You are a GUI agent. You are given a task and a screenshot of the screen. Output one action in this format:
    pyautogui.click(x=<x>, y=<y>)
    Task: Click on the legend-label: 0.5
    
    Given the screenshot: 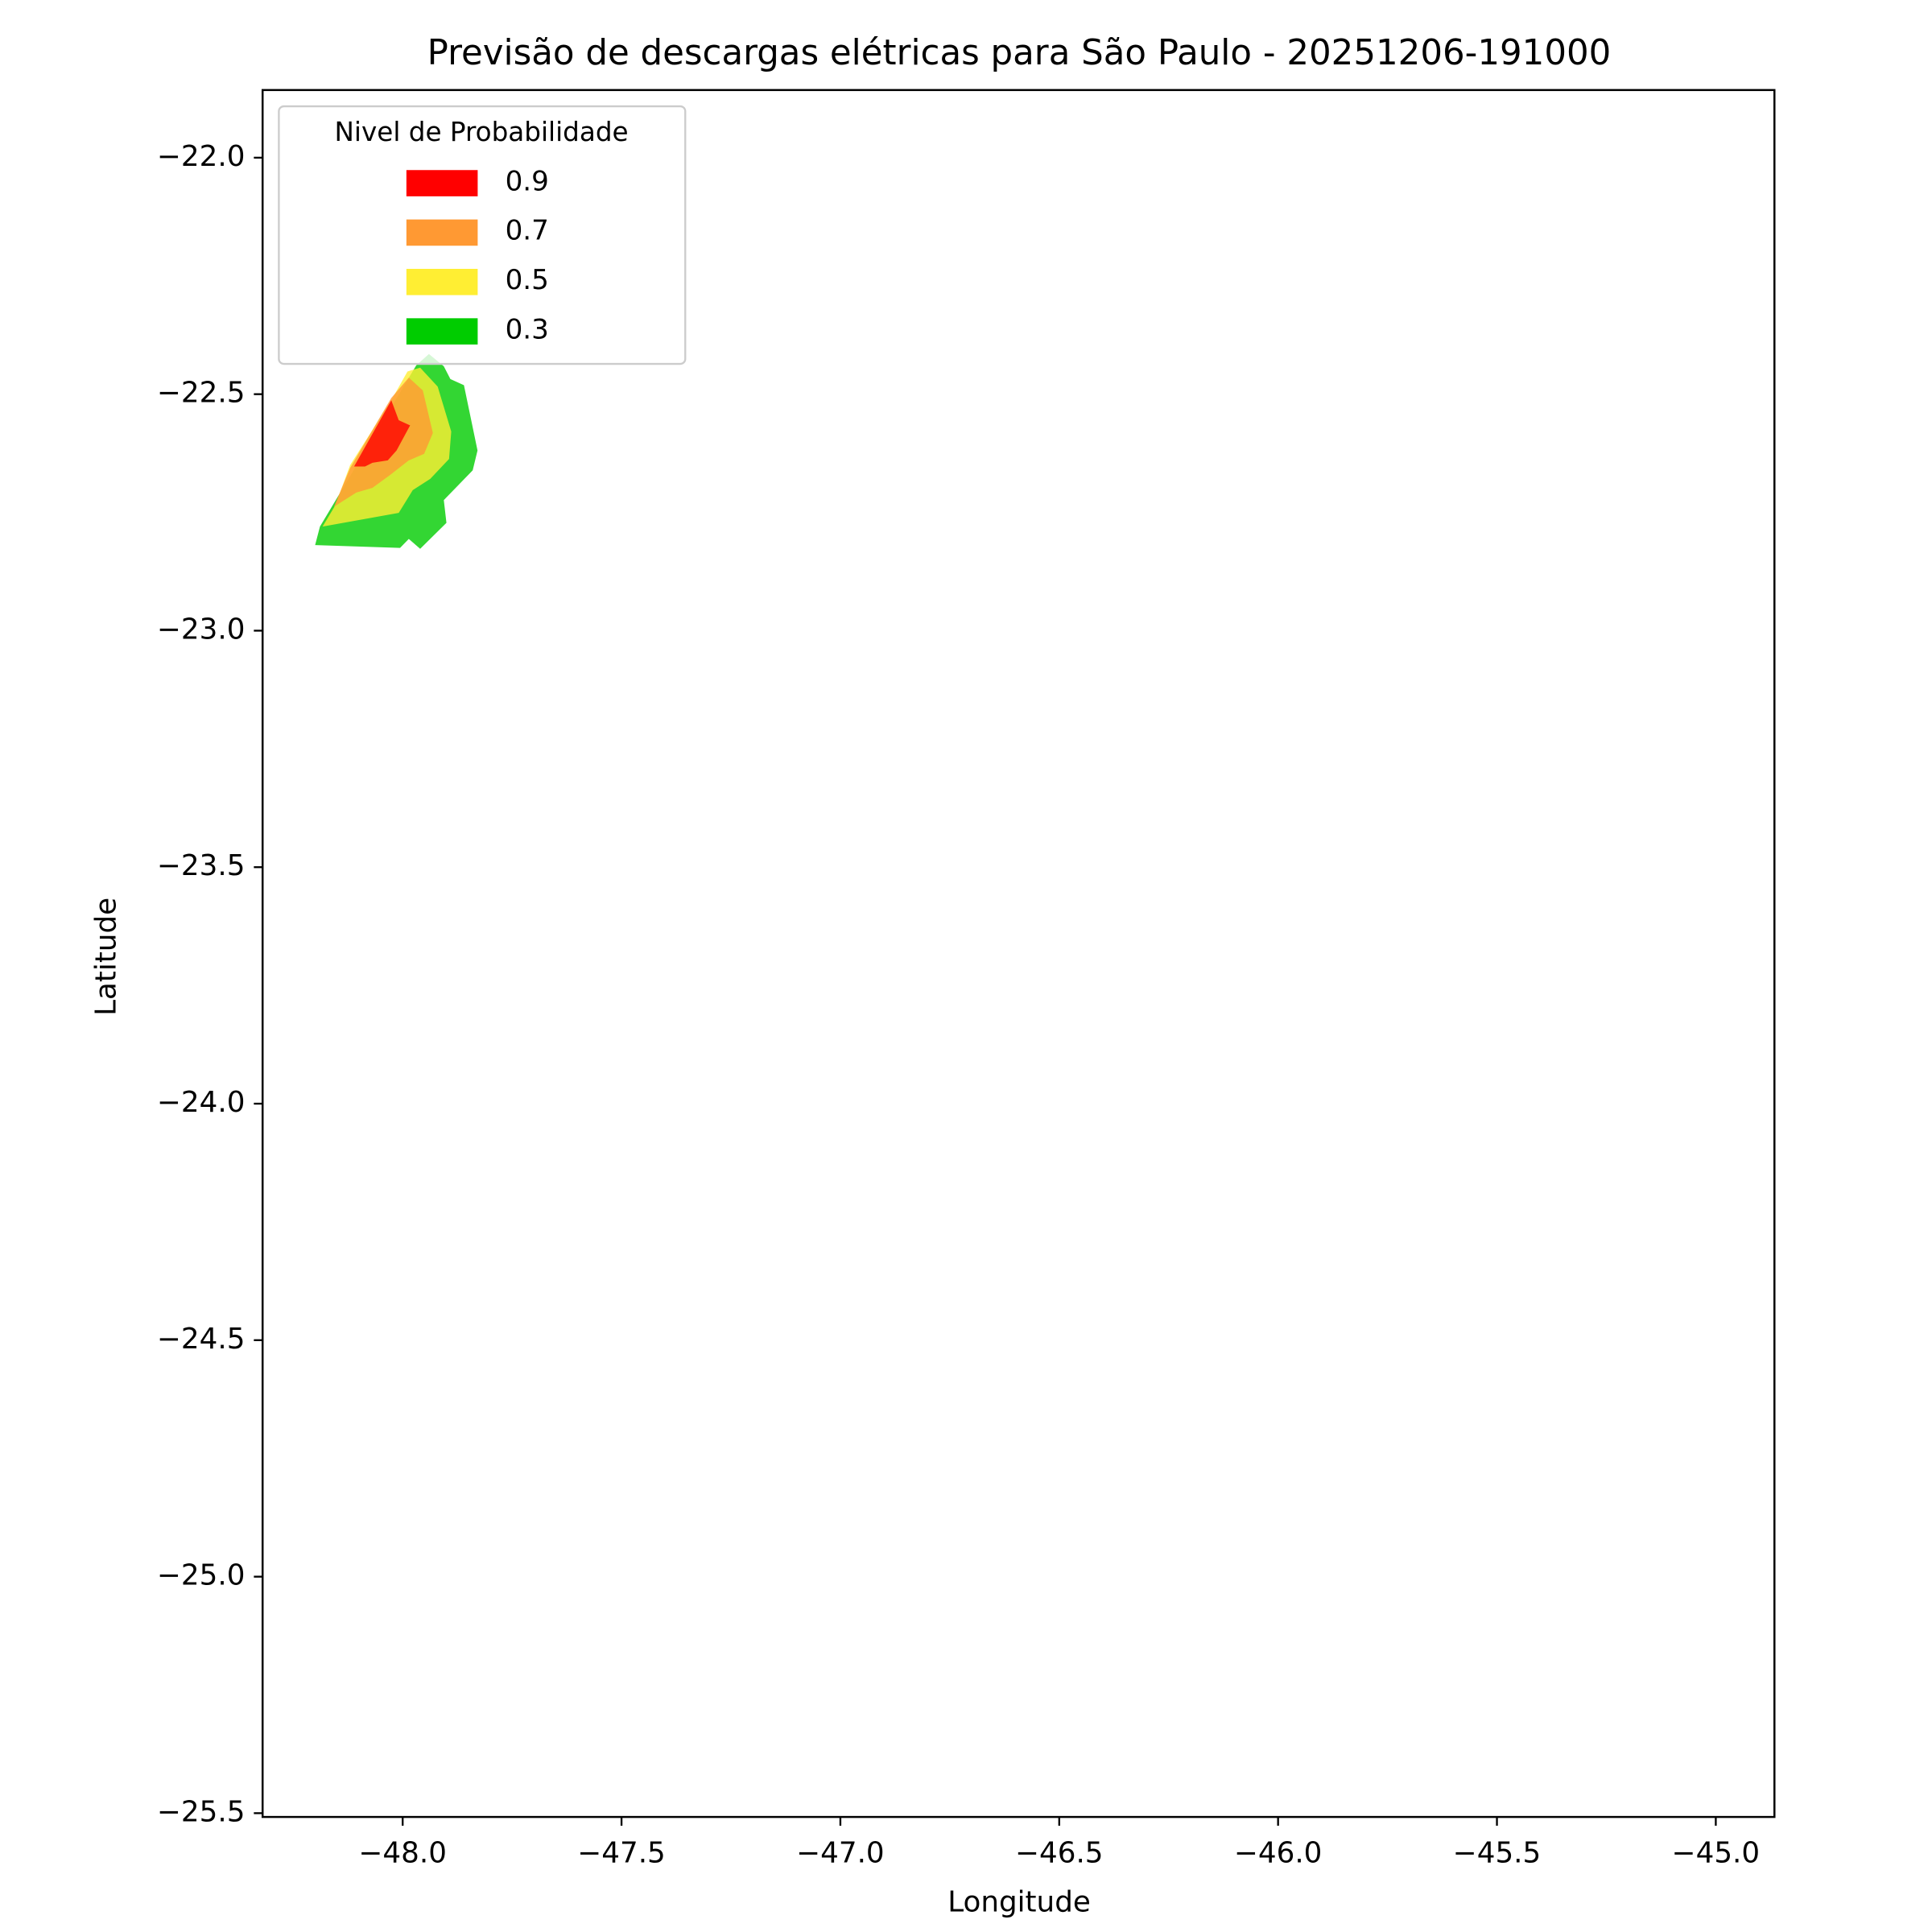 What is the action you would take?
    pyautogui.click(x=527, y=280)
    